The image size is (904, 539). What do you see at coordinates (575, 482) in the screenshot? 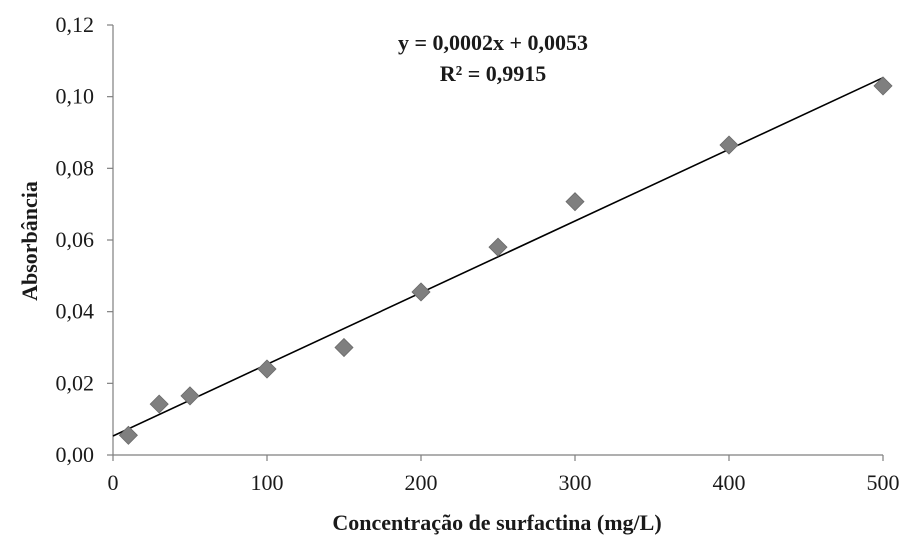
I see `x-tick-label: 300` at bounding box center [575, 482].